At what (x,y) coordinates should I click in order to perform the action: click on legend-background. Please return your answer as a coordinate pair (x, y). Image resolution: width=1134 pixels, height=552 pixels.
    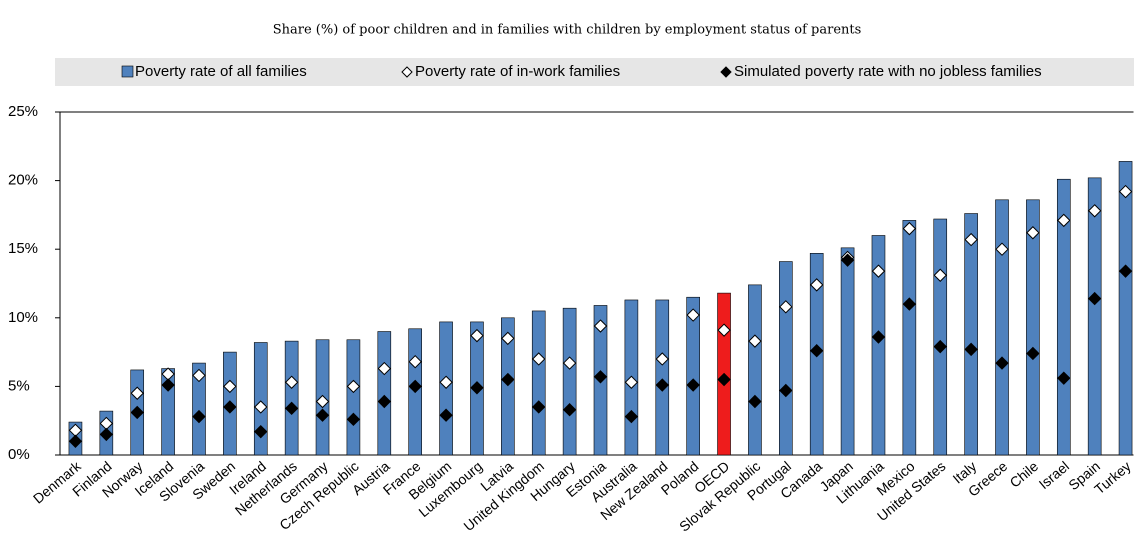
    Looking at the image, I should click on (594, 72).